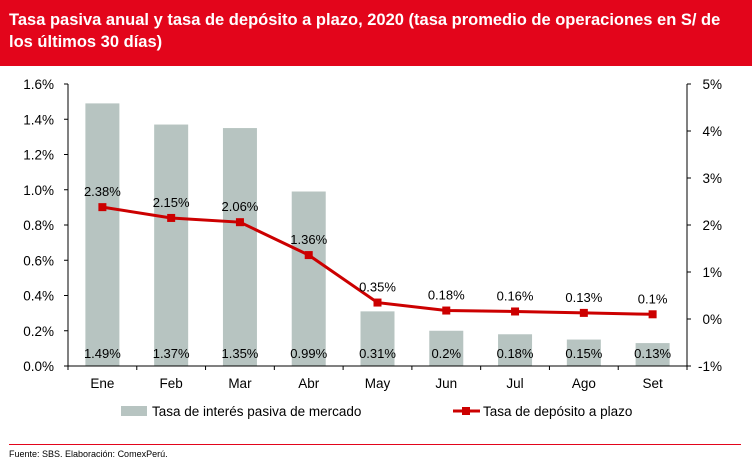 The width and height of the screenshot is (752, 474). I want to click on bar-jun, so click(446, 348).